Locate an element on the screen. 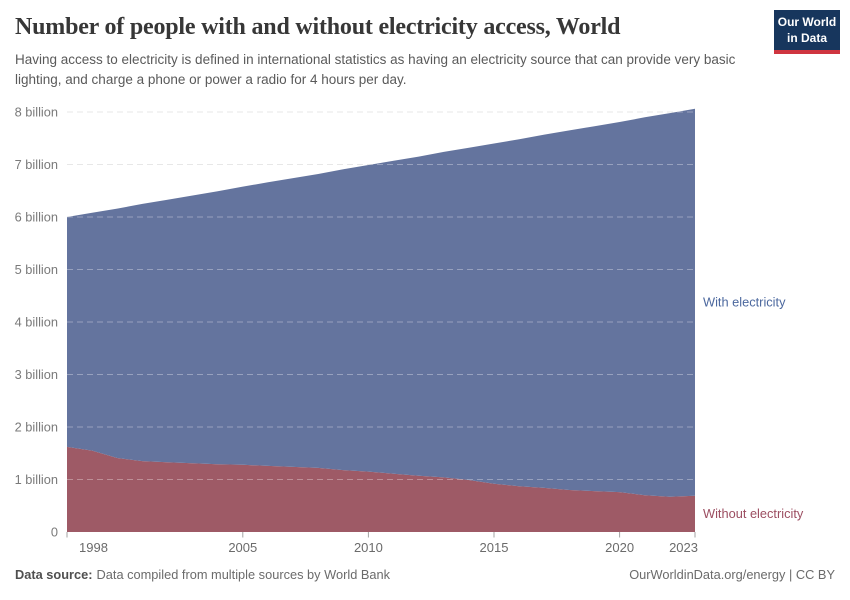 The width and height of the screenshot is (850, 600). series-label-with-electricity: With electricity is located at coordinates (744, 301).